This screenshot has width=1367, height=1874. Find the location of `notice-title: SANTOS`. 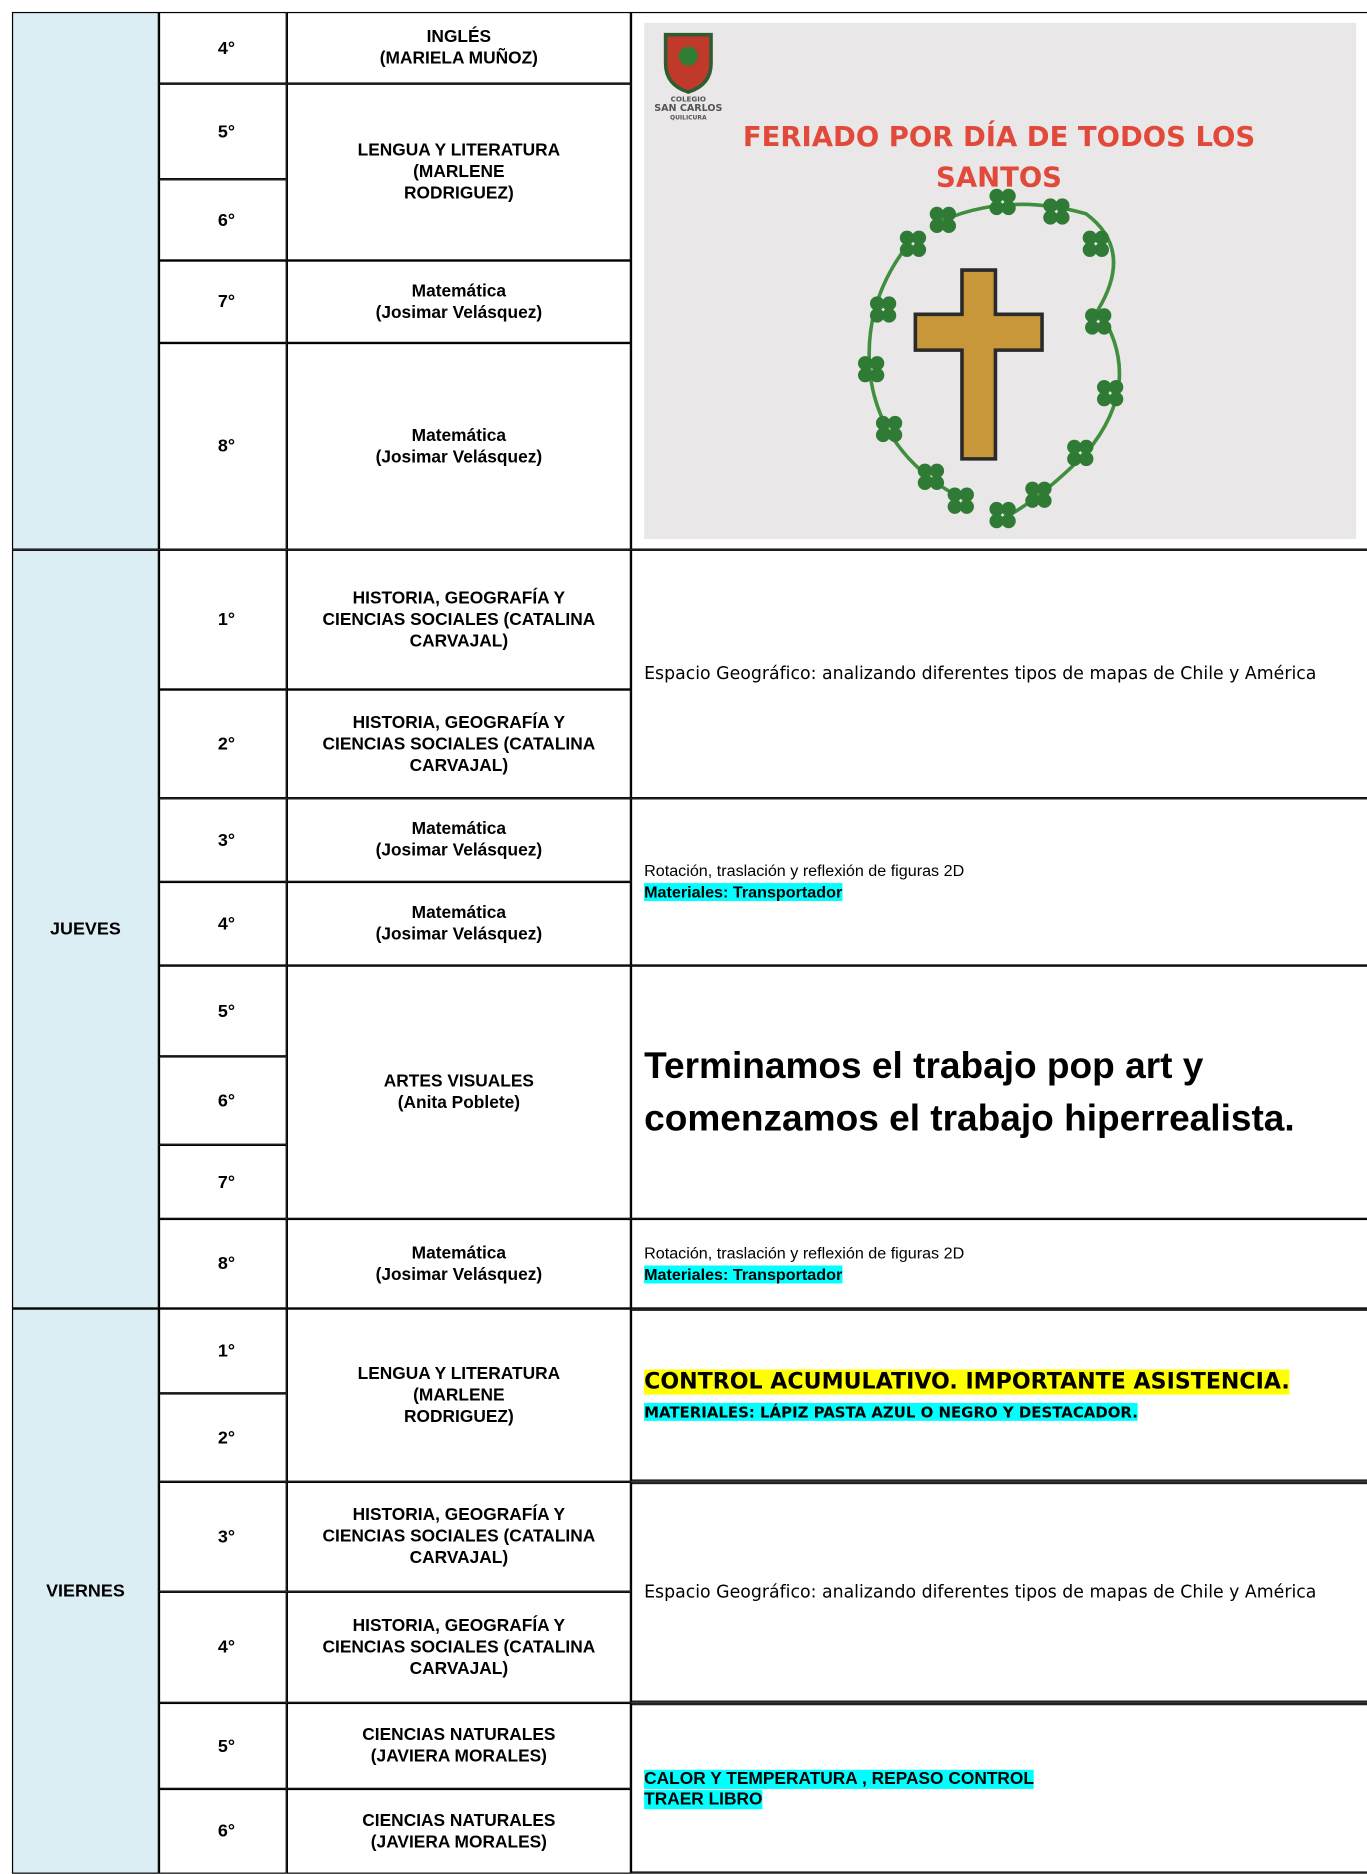

notice-title: SANTOS is located at coordinates (999, 177).